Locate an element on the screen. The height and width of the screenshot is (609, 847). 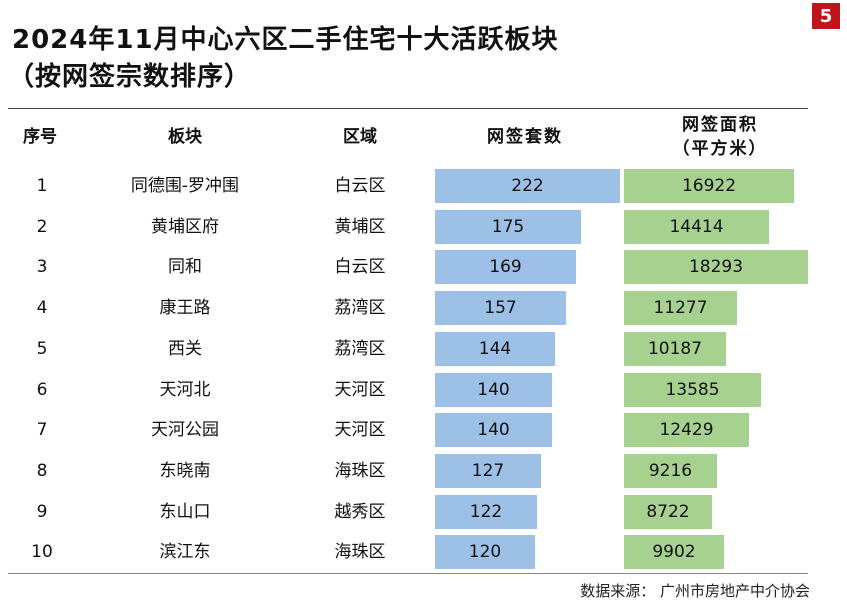
units-bar-label: 175 is located at coordinates (508, 226).